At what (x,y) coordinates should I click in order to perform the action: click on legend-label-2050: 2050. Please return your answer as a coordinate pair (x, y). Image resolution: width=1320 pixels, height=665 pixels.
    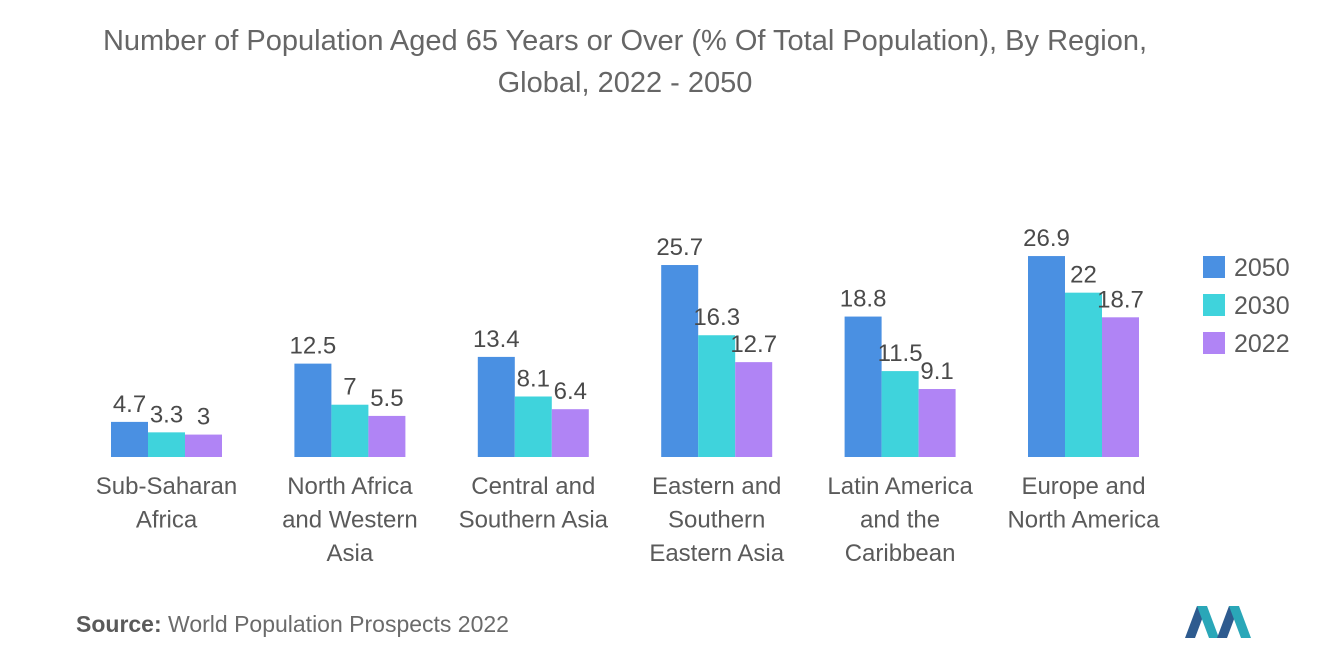
    Looking at the image, I should click on (1262, 268).